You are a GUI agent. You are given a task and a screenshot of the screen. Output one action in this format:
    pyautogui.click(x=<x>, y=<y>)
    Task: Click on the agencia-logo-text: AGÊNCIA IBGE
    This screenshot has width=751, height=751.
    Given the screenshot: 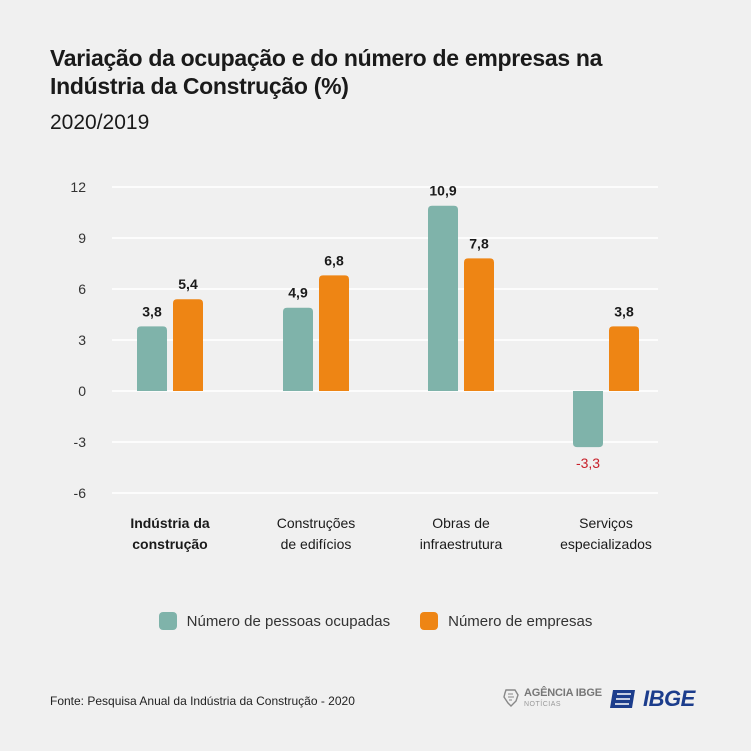 What is the action you would take?
    pyautogui.click(x=563, y=693)
    